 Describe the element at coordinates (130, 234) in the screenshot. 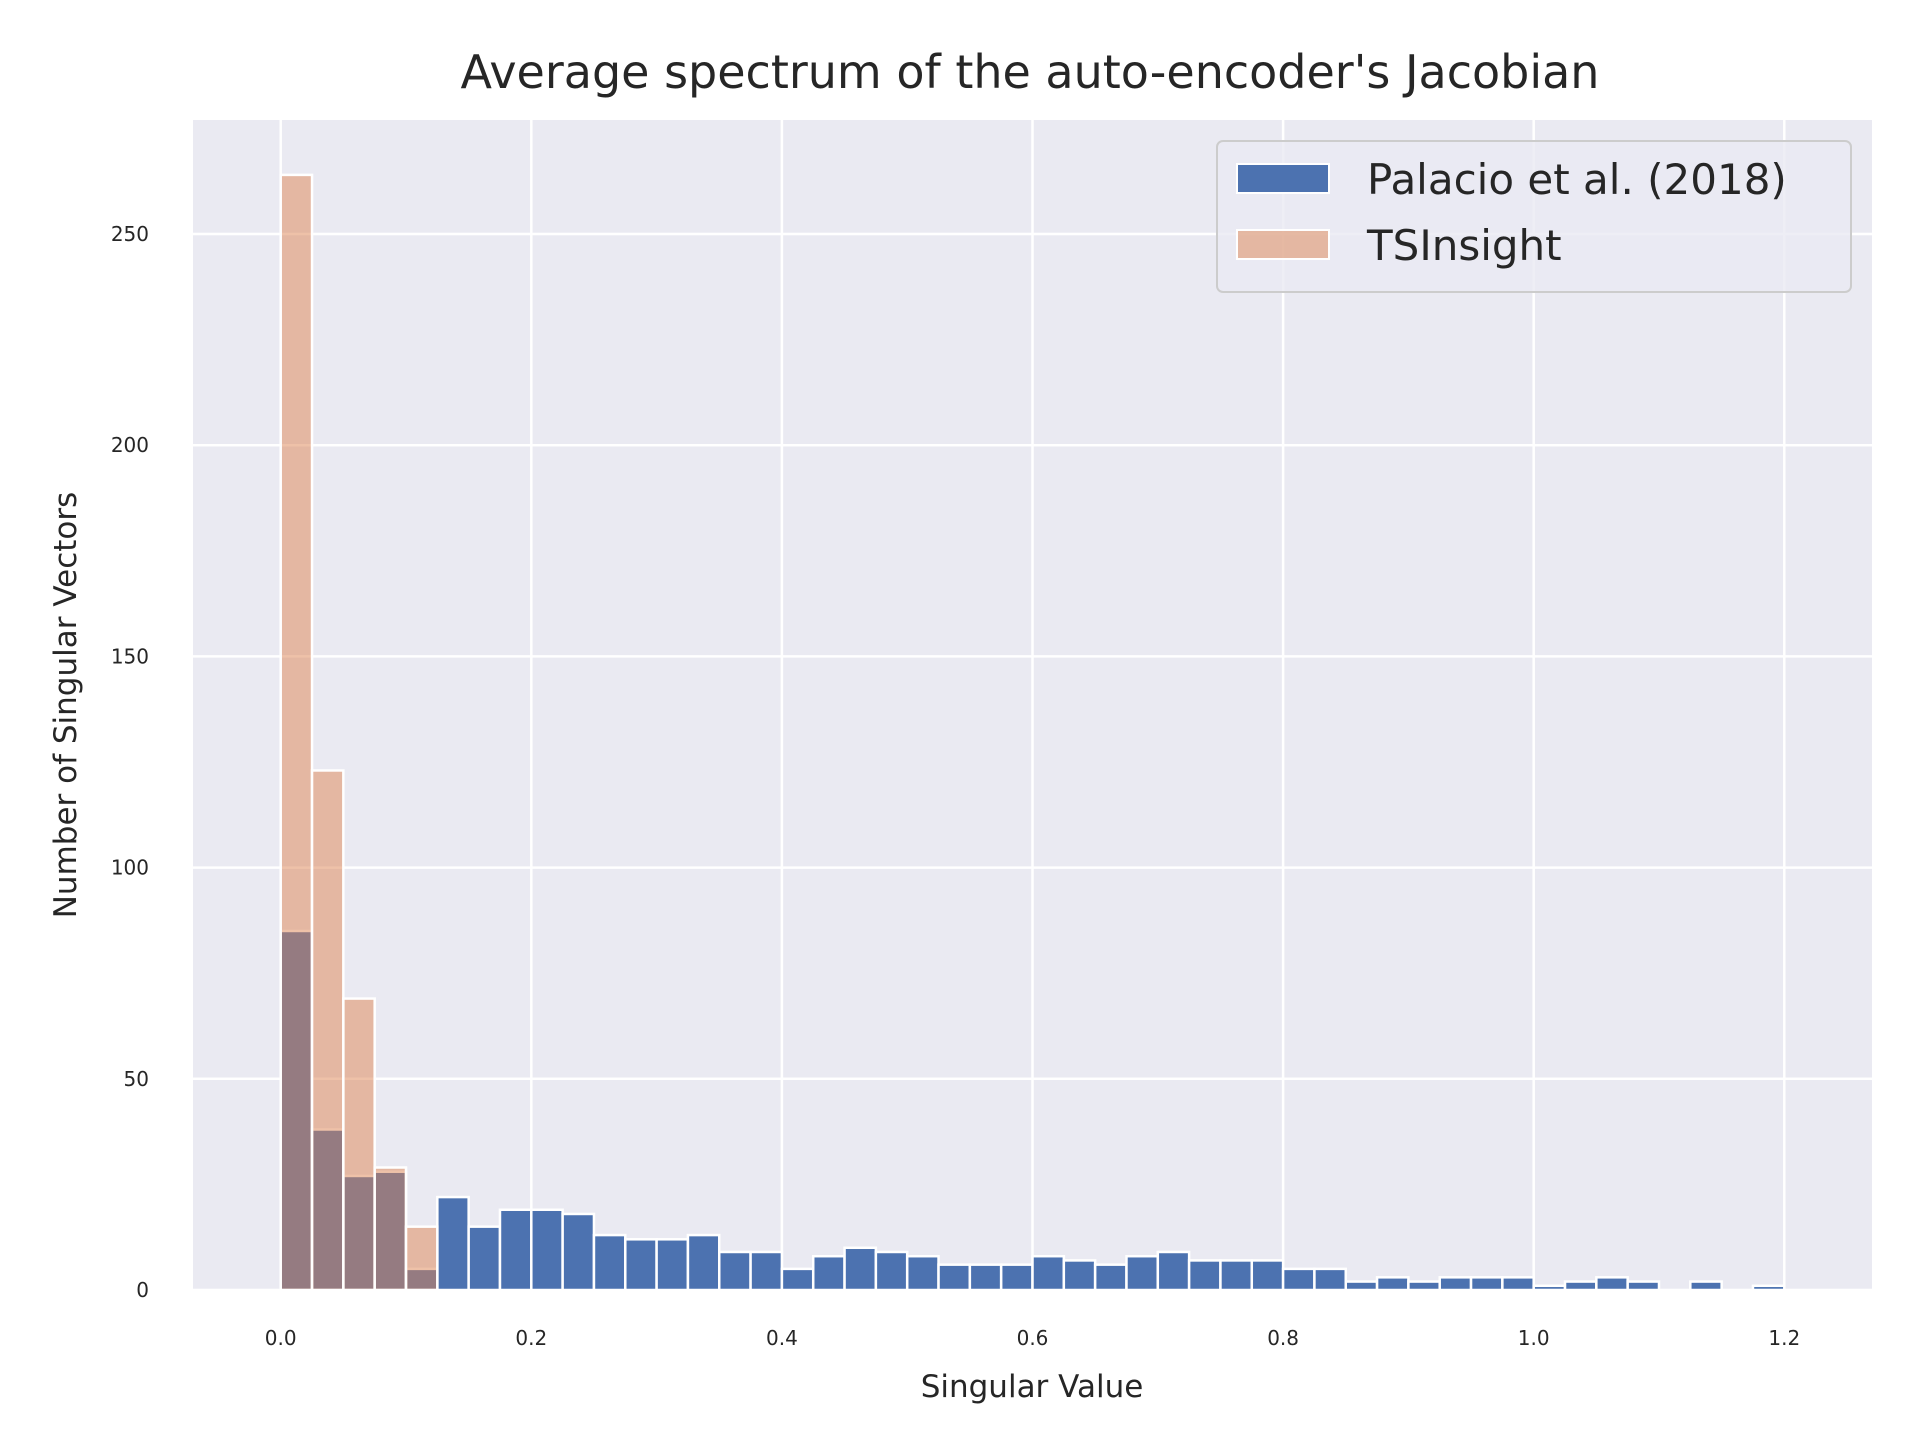

I see `y-tick-label: 250` at that location.